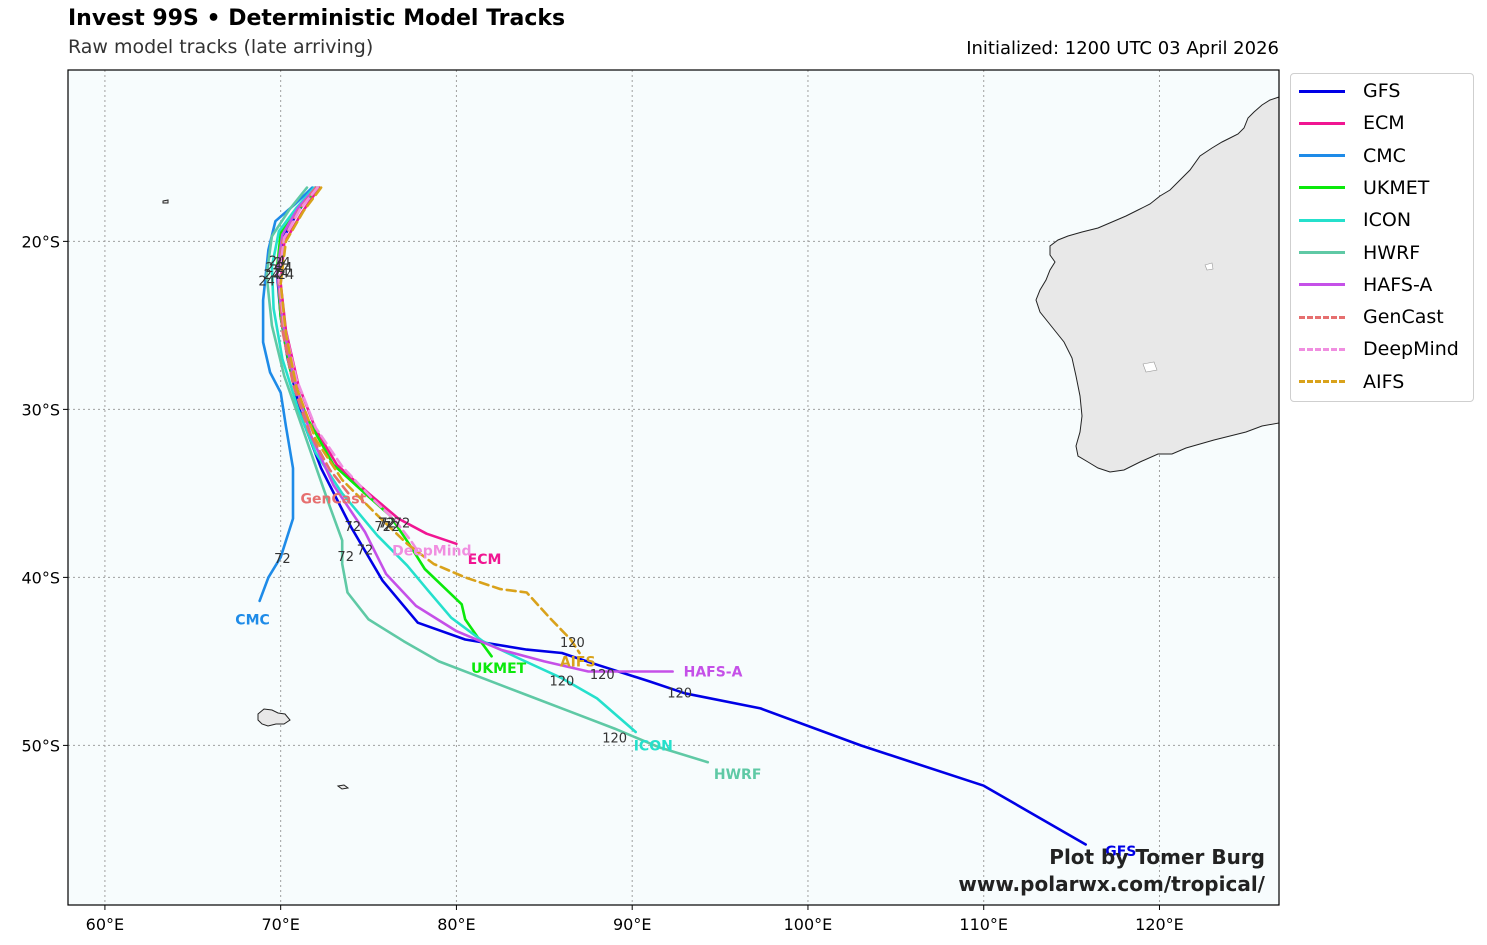 The image size is (1487, 945). I want to click on lon-tick-label: 60°E, so click(105, 924).